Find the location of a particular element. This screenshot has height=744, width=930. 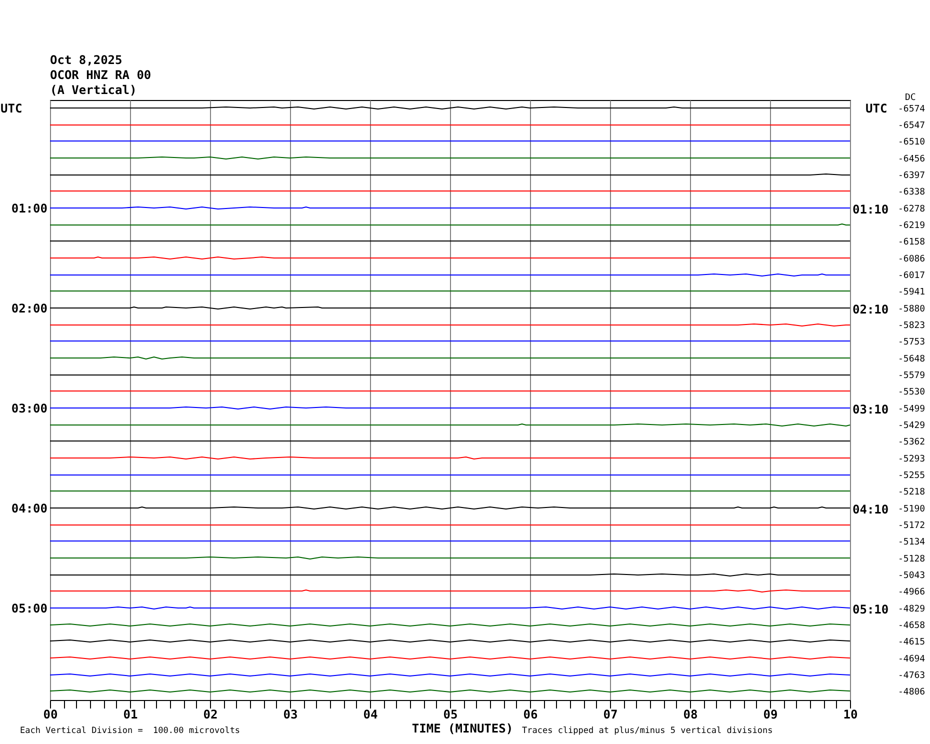

x-tick-label: 05 is located at coordinates (450, 715).